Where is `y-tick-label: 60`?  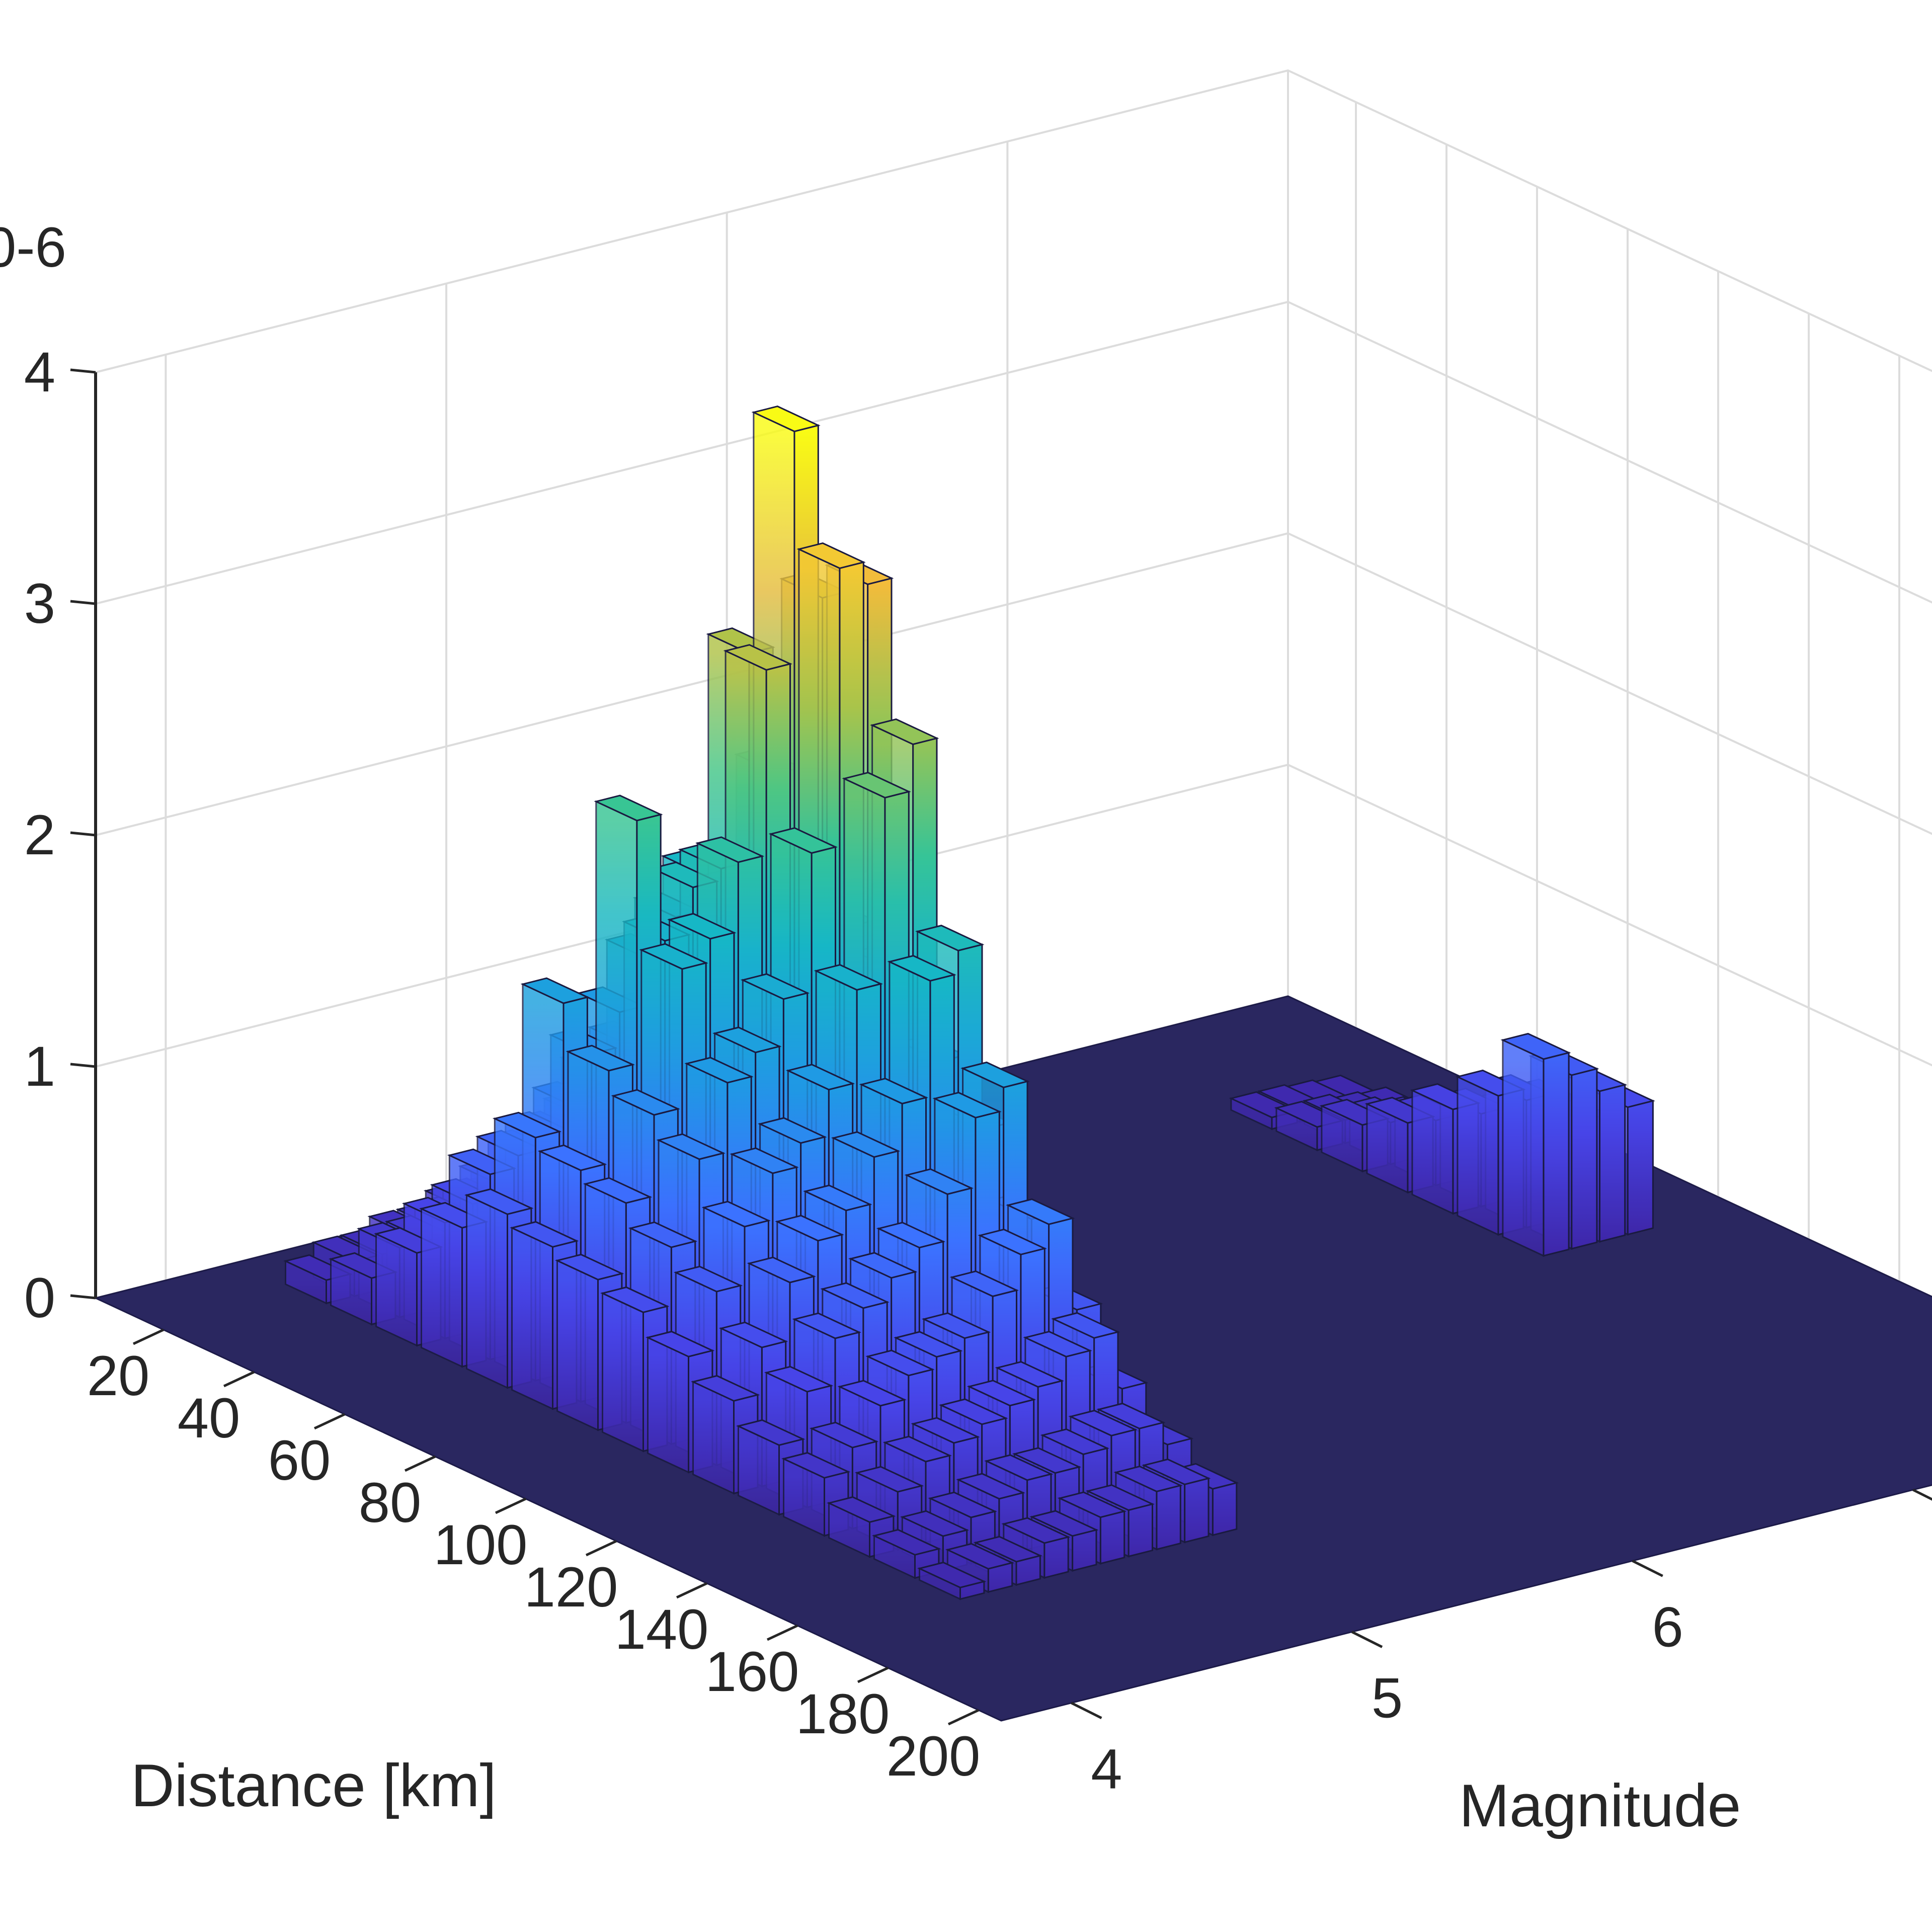 y-tick-label: 60 is located at coordinates (299, 1460).